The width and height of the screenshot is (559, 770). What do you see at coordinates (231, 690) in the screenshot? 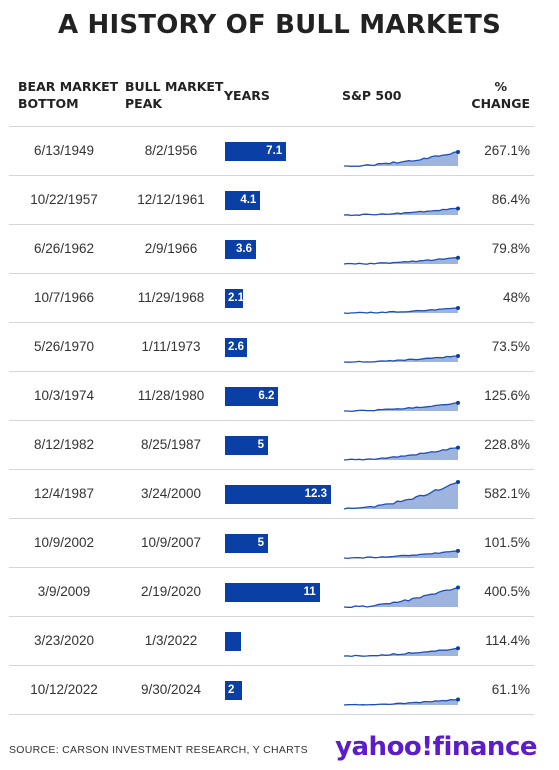
I see `years-bar-label: 2` at bounding box center [231, 690].